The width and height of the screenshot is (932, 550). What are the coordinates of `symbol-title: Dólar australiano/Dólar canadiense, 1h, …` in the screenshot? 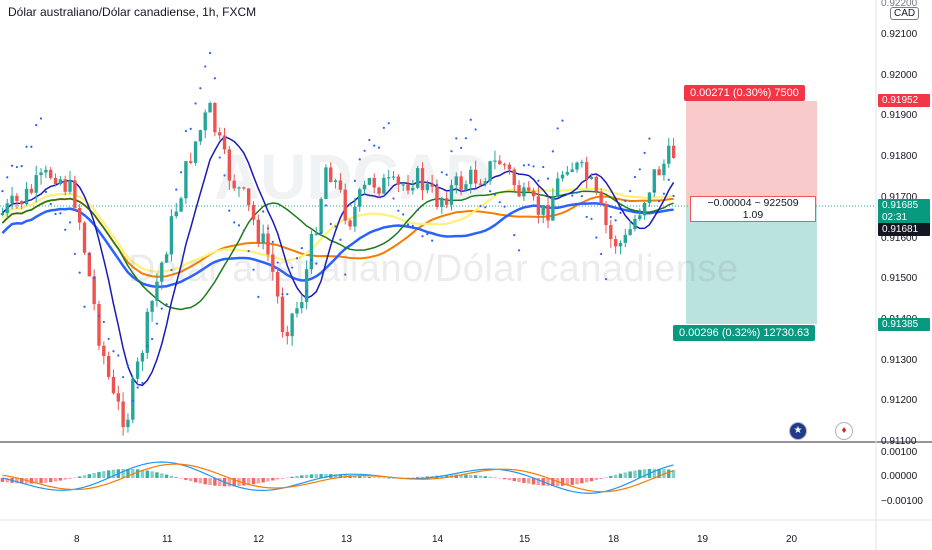 It's located at (132, 12).